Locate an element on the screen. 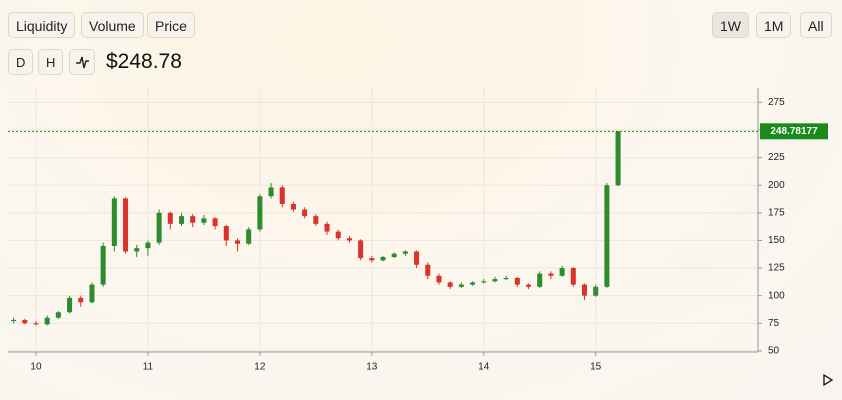 Image resolution: width=842 pixels, height=400 pixels. play-button is located at coordinates (828, 380).